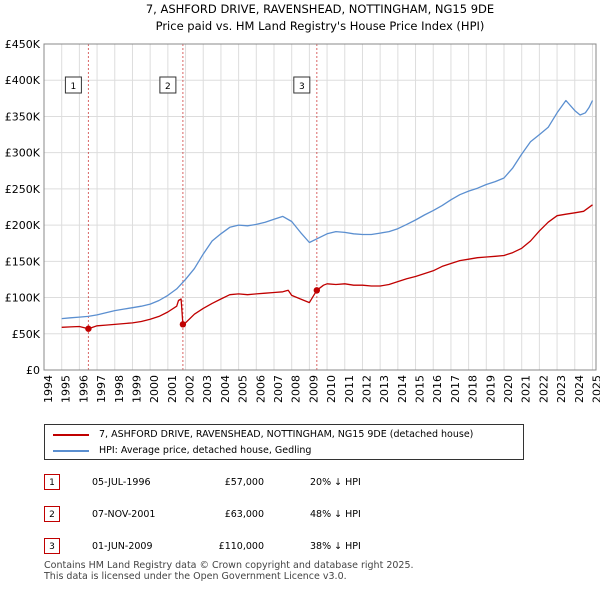  Describe the element at coordinates (508, 389) in the screenshot. I see `x-tick-label: 2020` at that location.